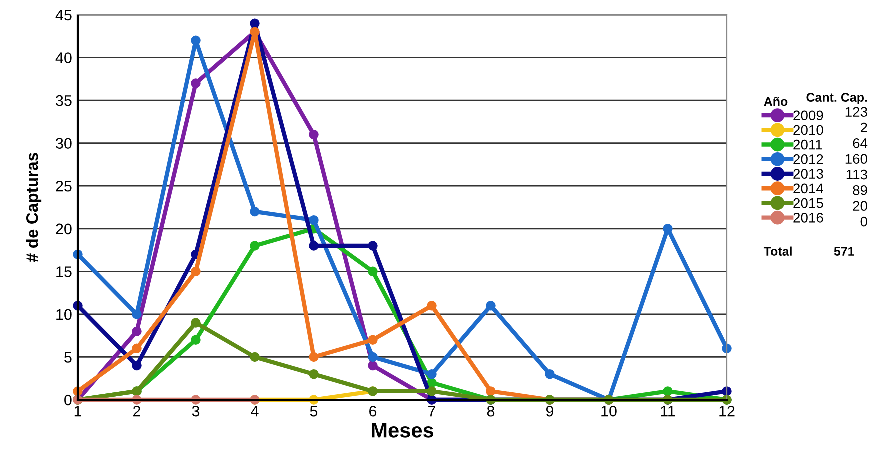 The image size is (879, 453). What do you see at coordinates (64, 272) in the screenshot?
I see `y-tick-label: 15` at bounding box center [64, 272].